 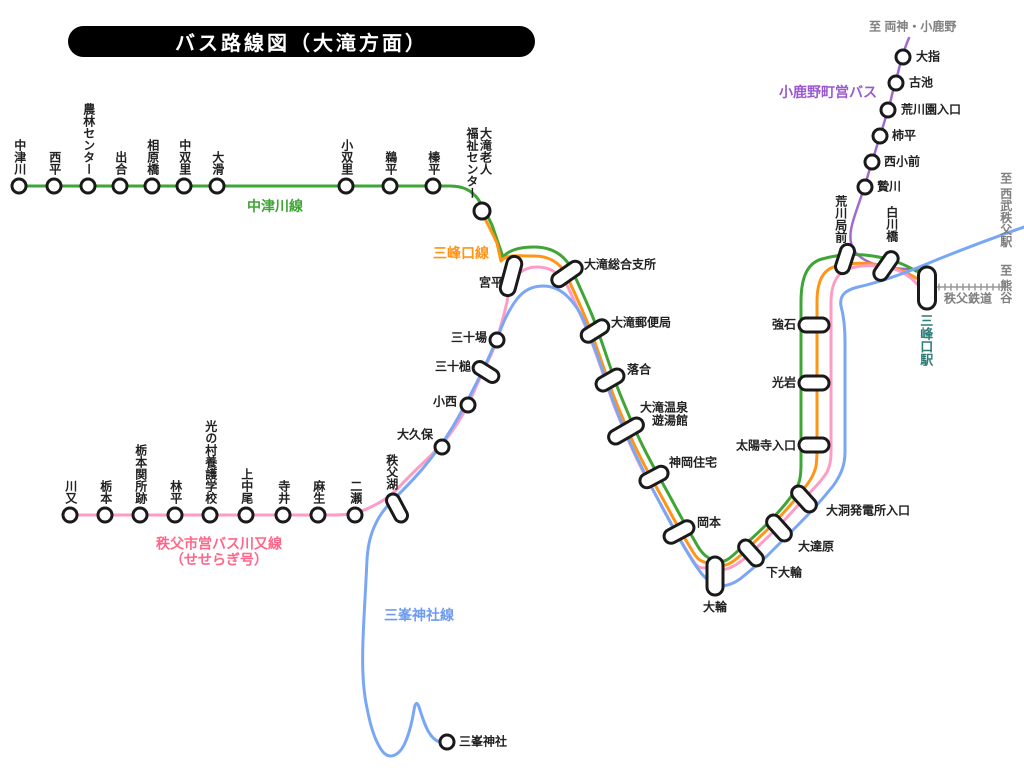 What do you see at coordinates (886, 266) in the screenshot?
I see `station-marker-白川橋` at bounding box center [886, 266].